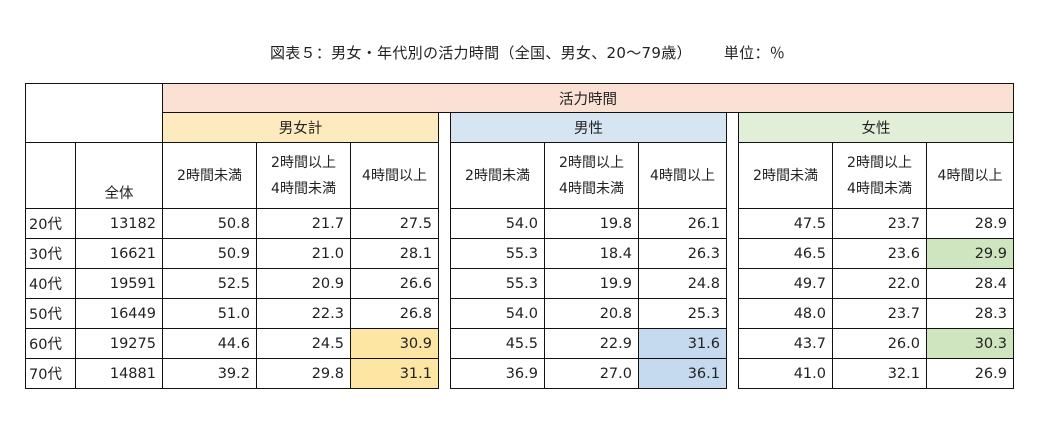 The width and height of the screenshot is (1055, 447). Describe the element at coordinates (303, 313) in the screenshot. I see `value-cell: 22.3` at that location.